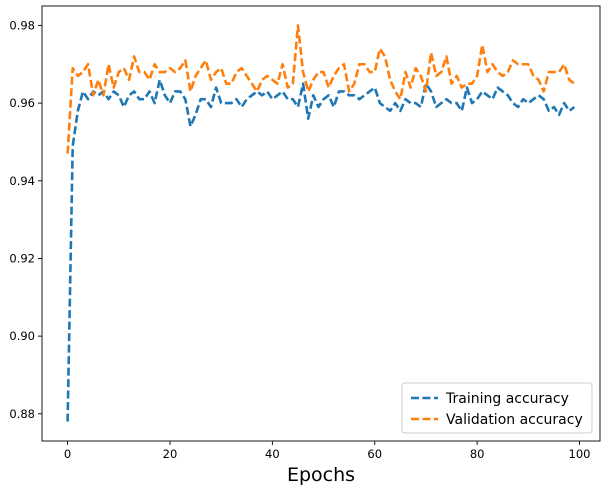  I want to click on x-axis-ticks: 0 20 40 60 80 100, so click(327, 451).